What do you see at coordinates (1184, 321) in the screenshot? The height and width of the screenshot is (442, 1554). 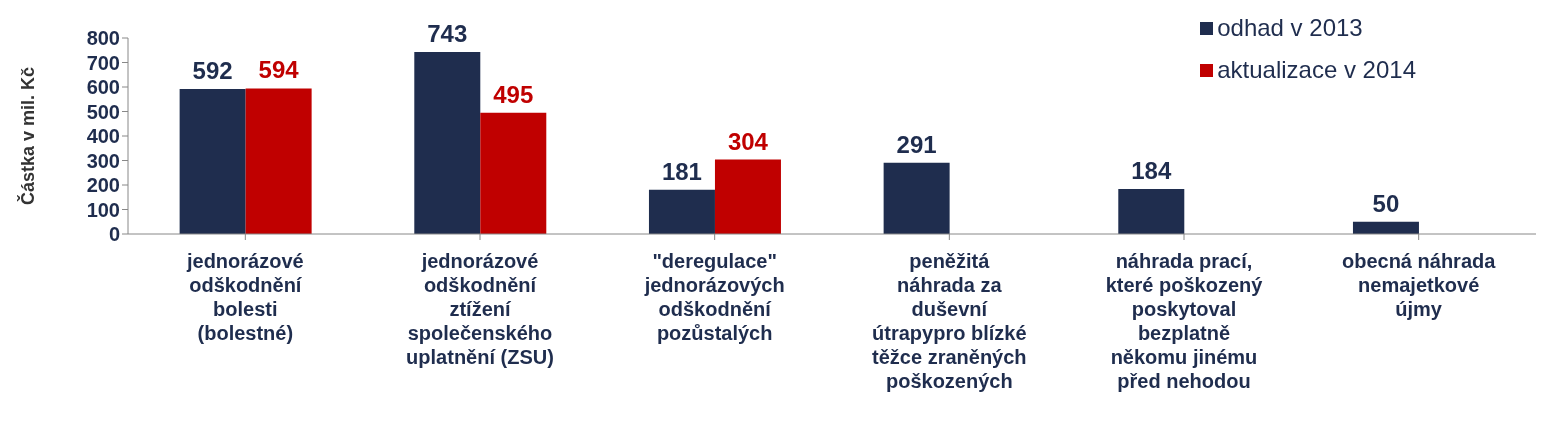 I see `x-tick-label: náhrada prací, které poškozený poskytoval bezplatně někomu jinému před nehodou` at bounding box center [1184, 321].